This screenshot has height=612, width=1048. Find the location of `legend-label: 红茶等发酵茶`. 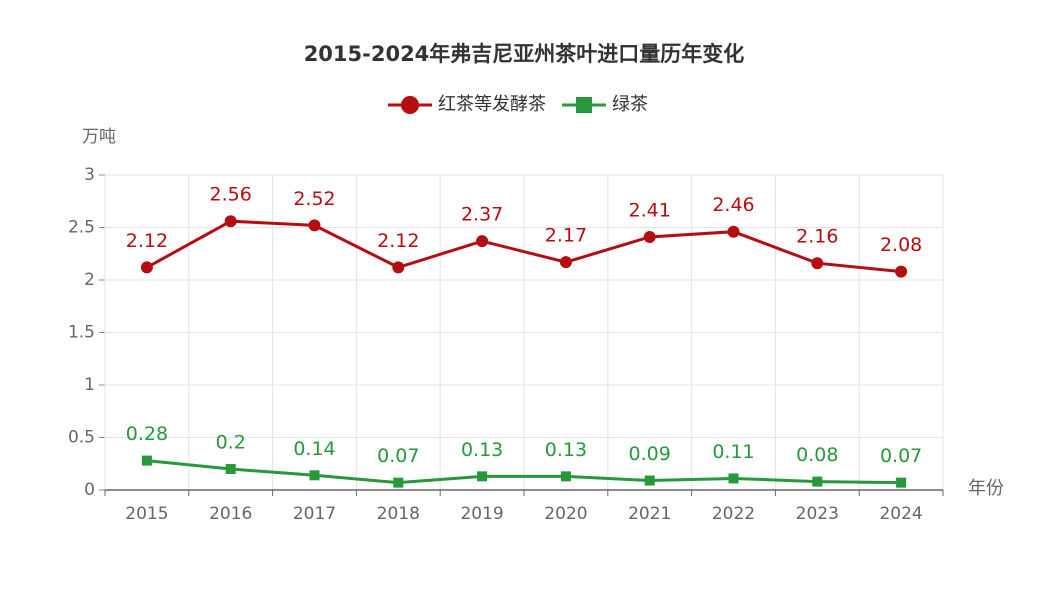

legend-label: 红茶等发酵茶 is located at coordinates (492, 104).